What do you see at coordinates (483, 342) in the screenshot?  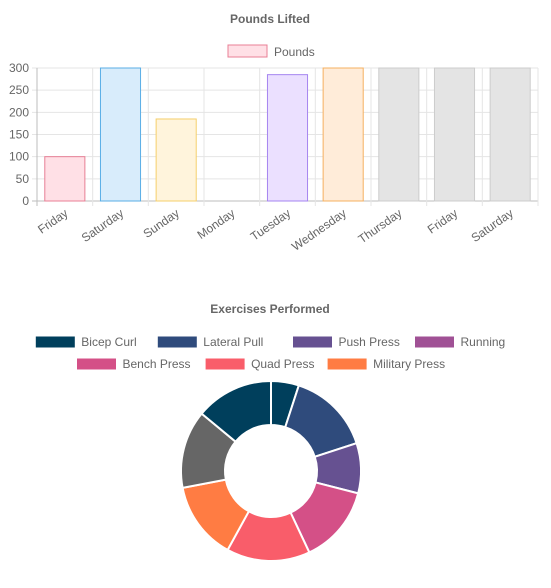 I see `legend-label: Running` at bounding box center [483, 342].